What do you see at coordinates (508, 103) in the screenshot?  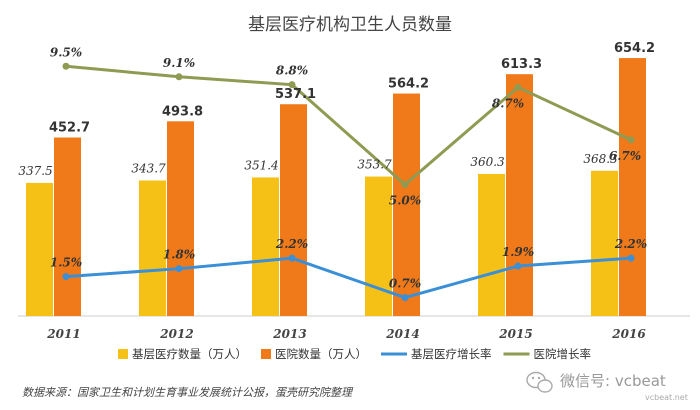 I see `line-label-hospital-growth-2015: 8.7%` at bounding box center [508, 103].